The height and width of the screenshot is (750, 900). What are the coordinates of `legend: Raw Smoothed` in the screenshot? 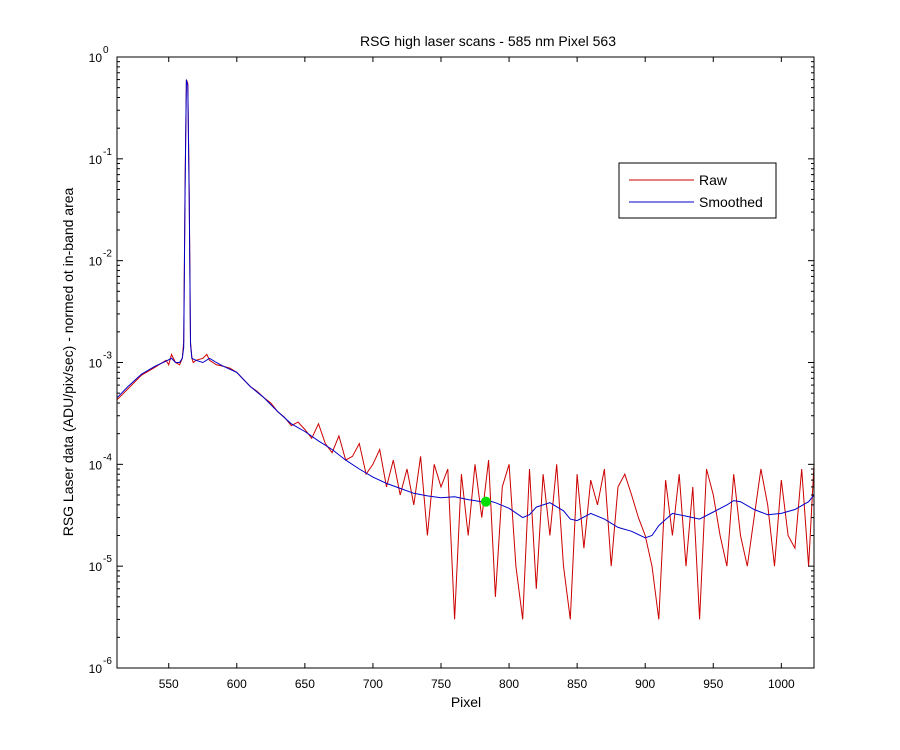 It's located at (697, 190).